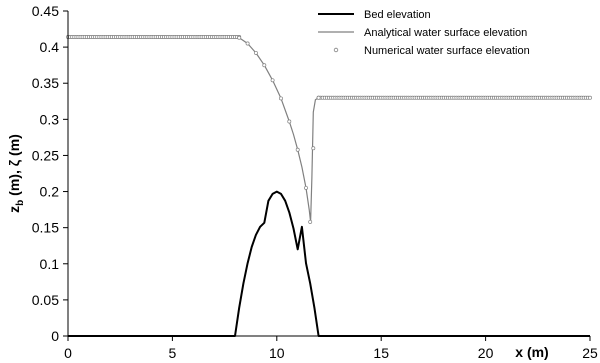 Image resolution: width=600 pixels, height=363 pixels. Describe the element at coordinates (50, 192) in the screenshot. I see `y-tick-label: 0.2` at that location.